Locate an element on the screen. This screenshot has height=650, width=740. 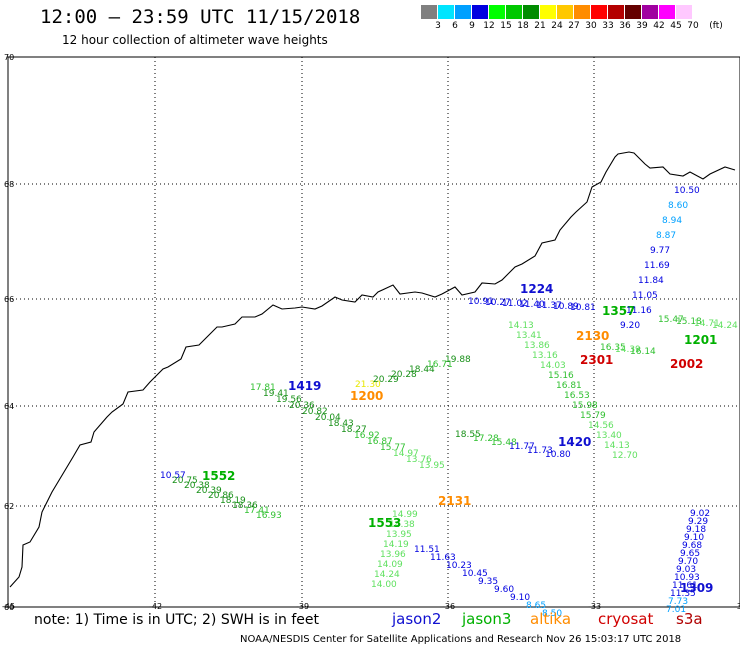
wave-height-value: 9.10 is located at coordinates (694, 538).